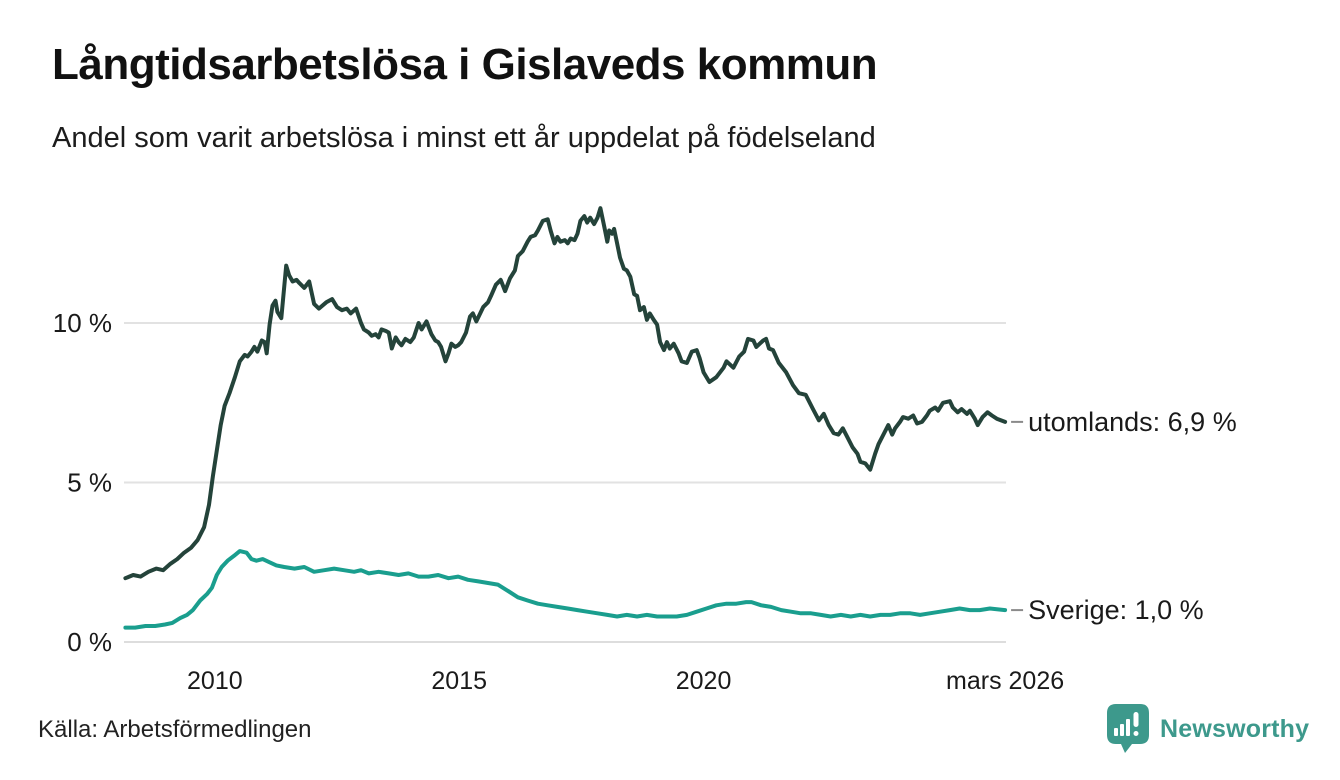 This screenshot has width=1340, height=780. I want to click on newsworthy-logo: Newsworthy, so click(1207, 729).